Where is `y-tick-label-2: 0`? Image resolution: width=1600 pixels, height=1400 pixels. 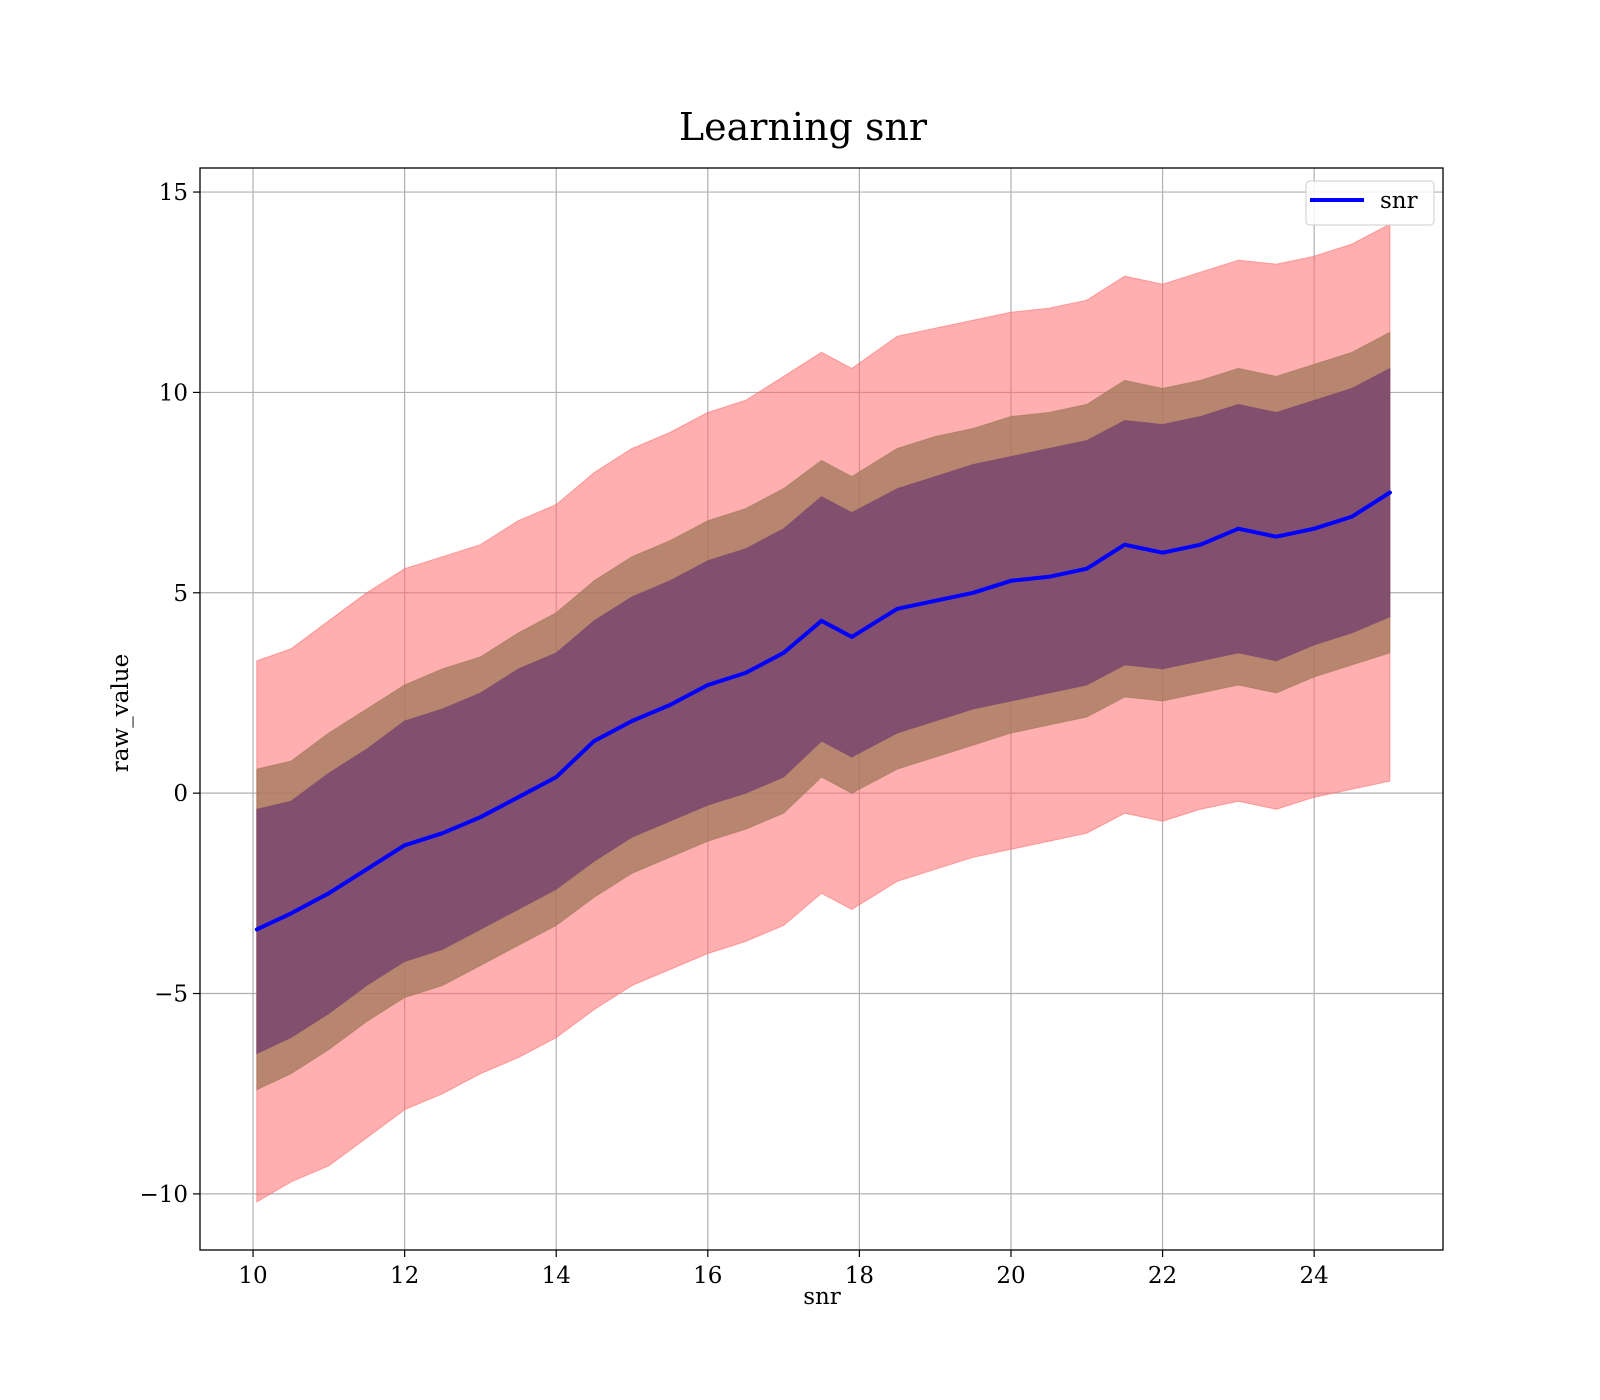
y-tick-label-2: 0 is located at coordinates (180, 794).